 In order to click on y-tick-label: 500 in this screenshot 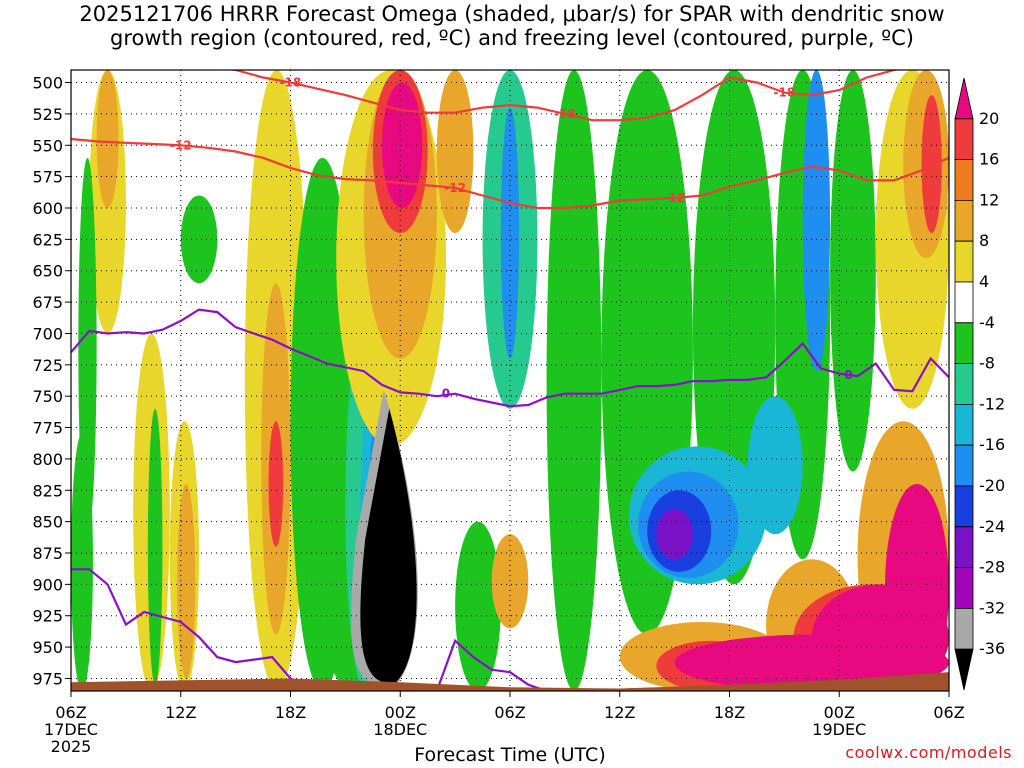, I will do `click(47, 83)`.